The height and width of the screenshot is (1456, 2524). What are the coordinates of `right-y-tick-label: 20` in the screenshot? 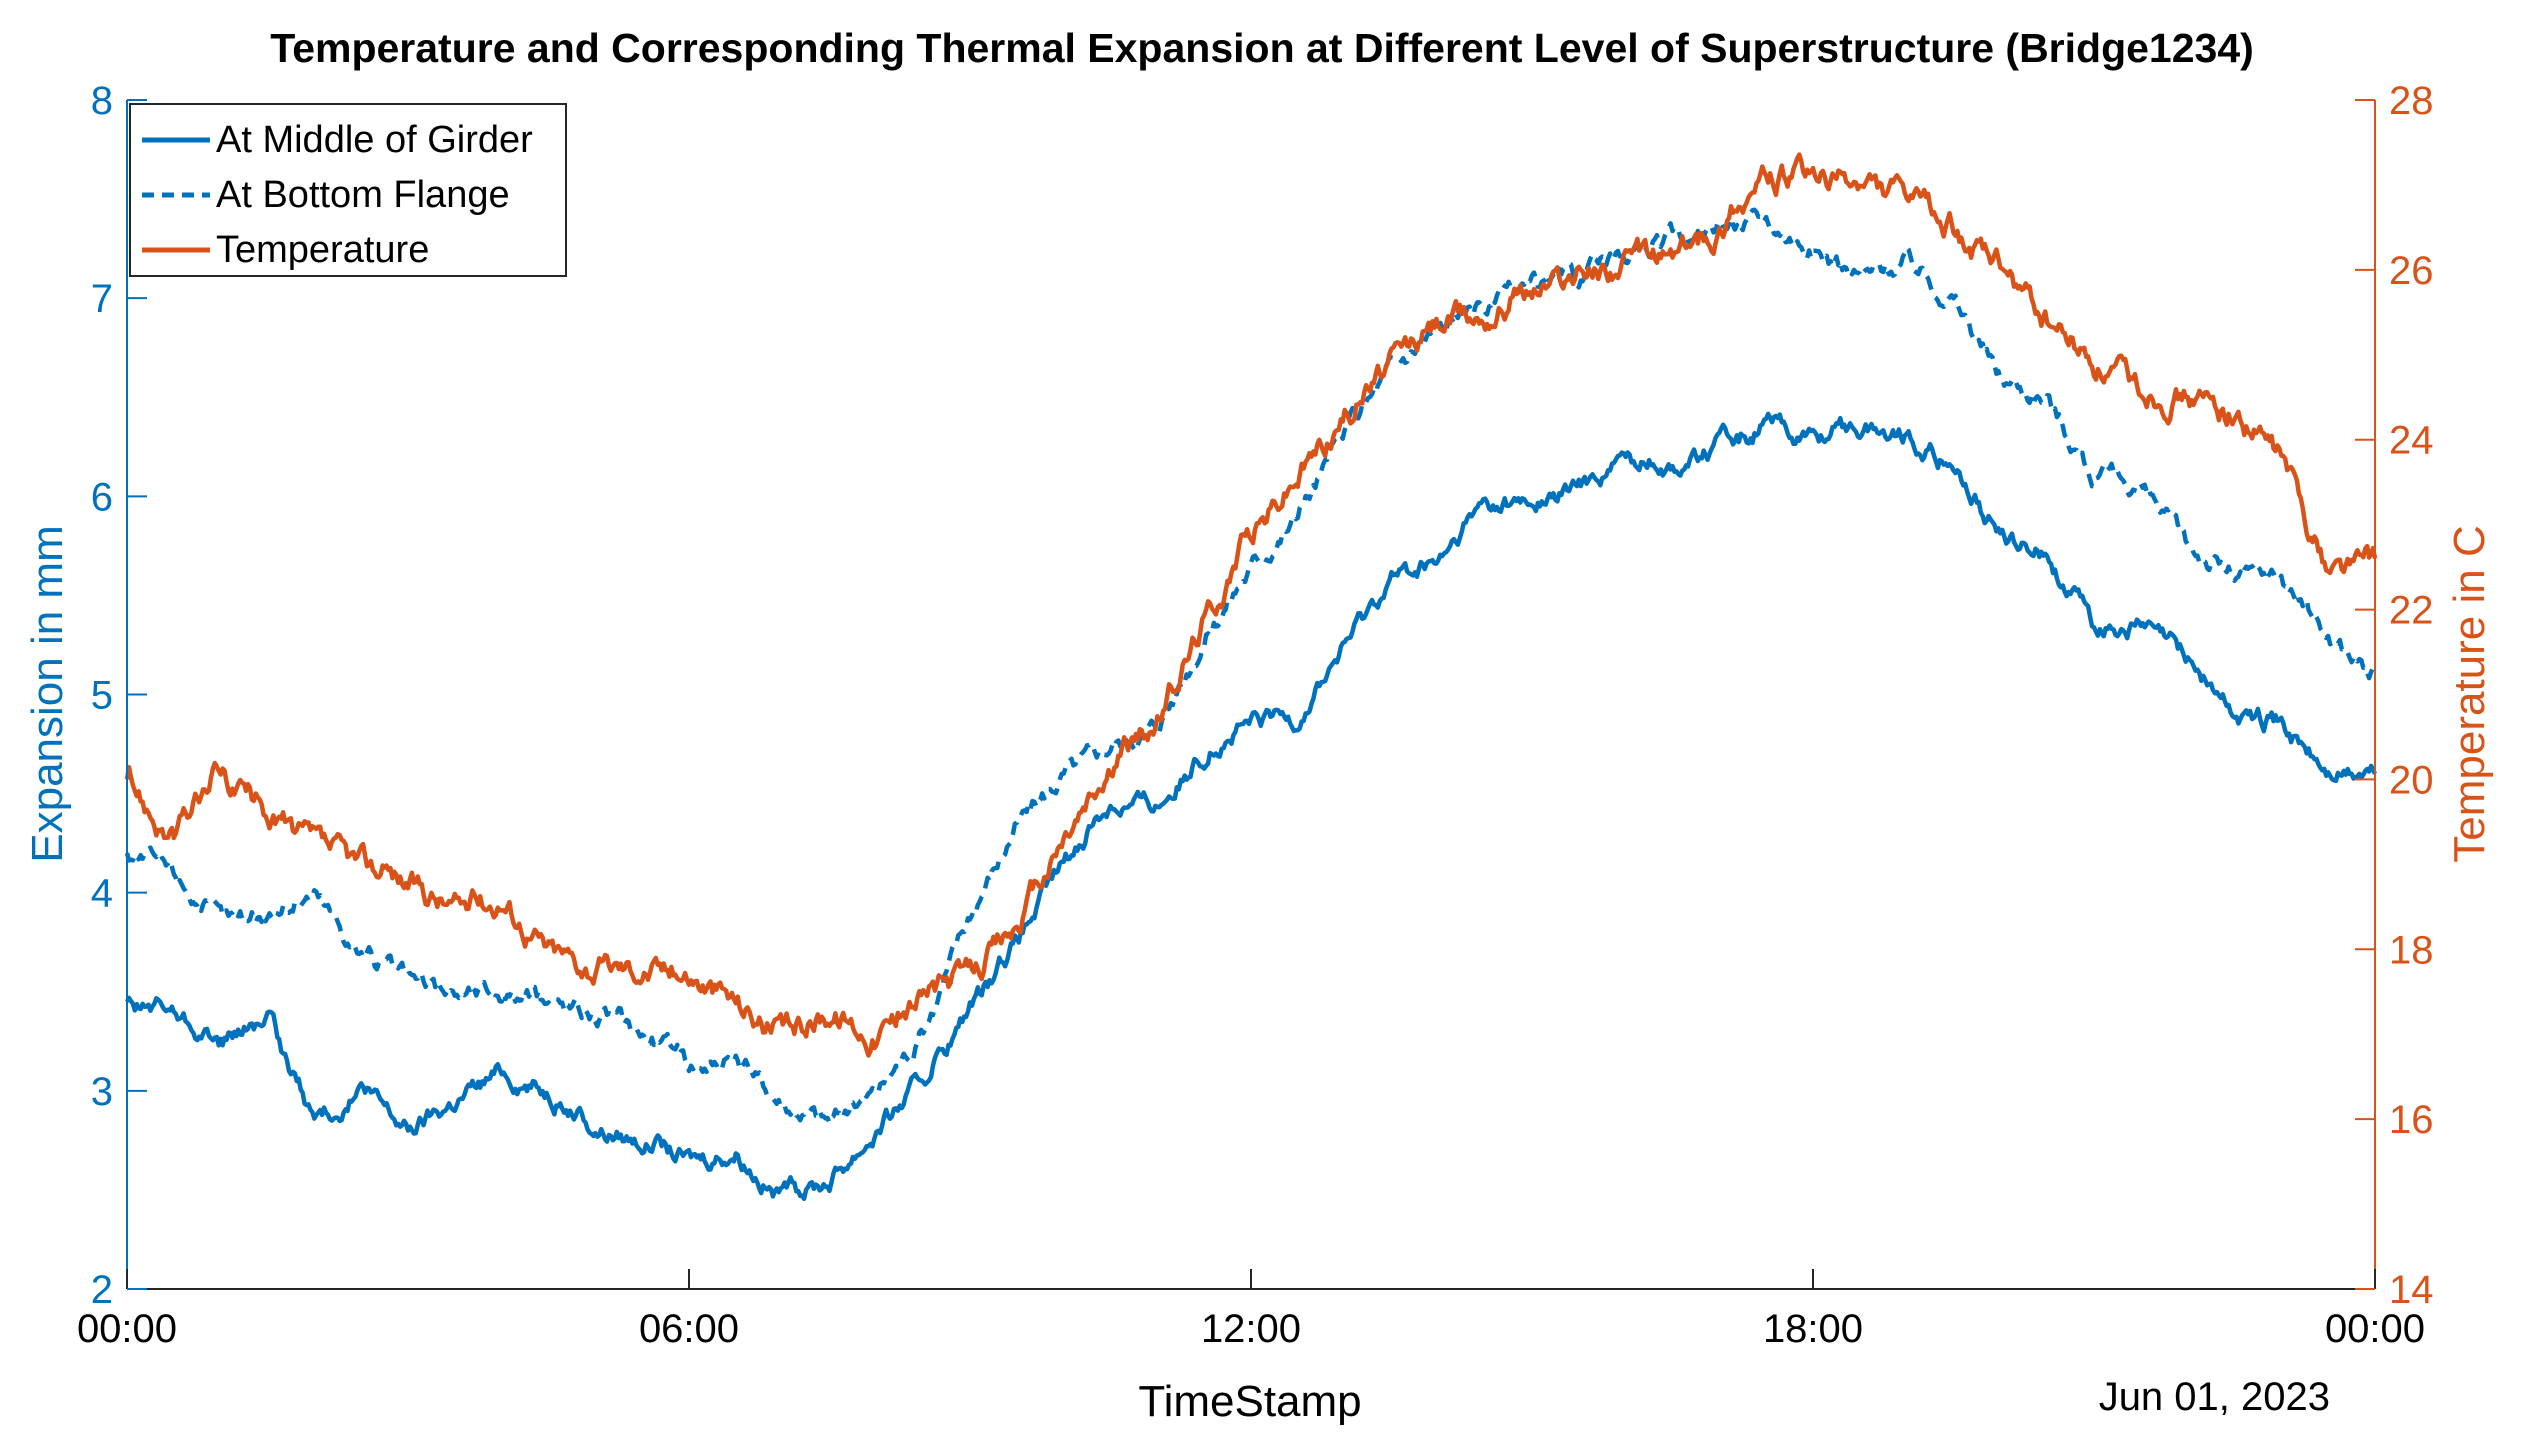 It's located at (2411, 780).